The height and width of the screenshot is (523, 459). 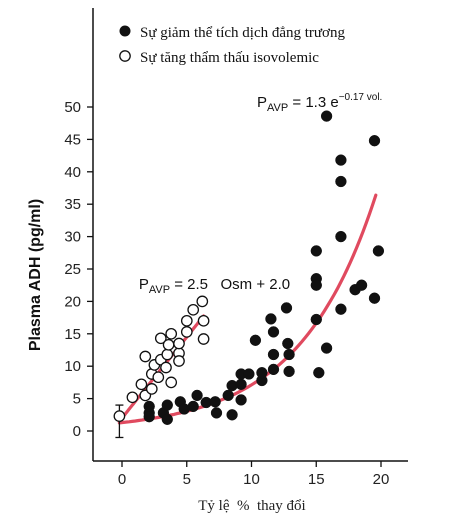 I want to click on y-ticks: 0 5 10 15 20 25 30 35 40 45 50, so click(x=78, y=269).